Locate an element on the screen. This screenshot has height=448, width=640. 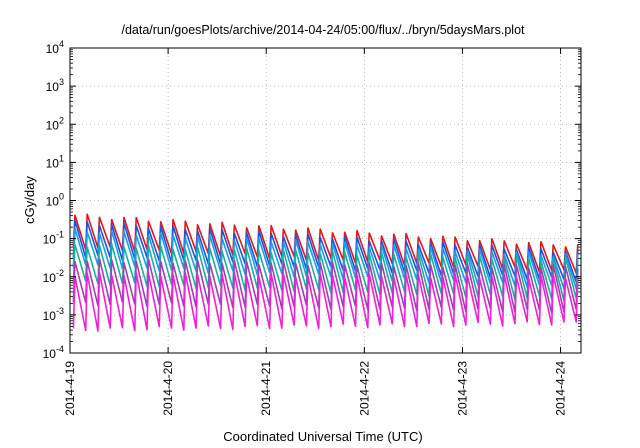
y-tick-label: 10⁻² is located at coordinates (53, 276).